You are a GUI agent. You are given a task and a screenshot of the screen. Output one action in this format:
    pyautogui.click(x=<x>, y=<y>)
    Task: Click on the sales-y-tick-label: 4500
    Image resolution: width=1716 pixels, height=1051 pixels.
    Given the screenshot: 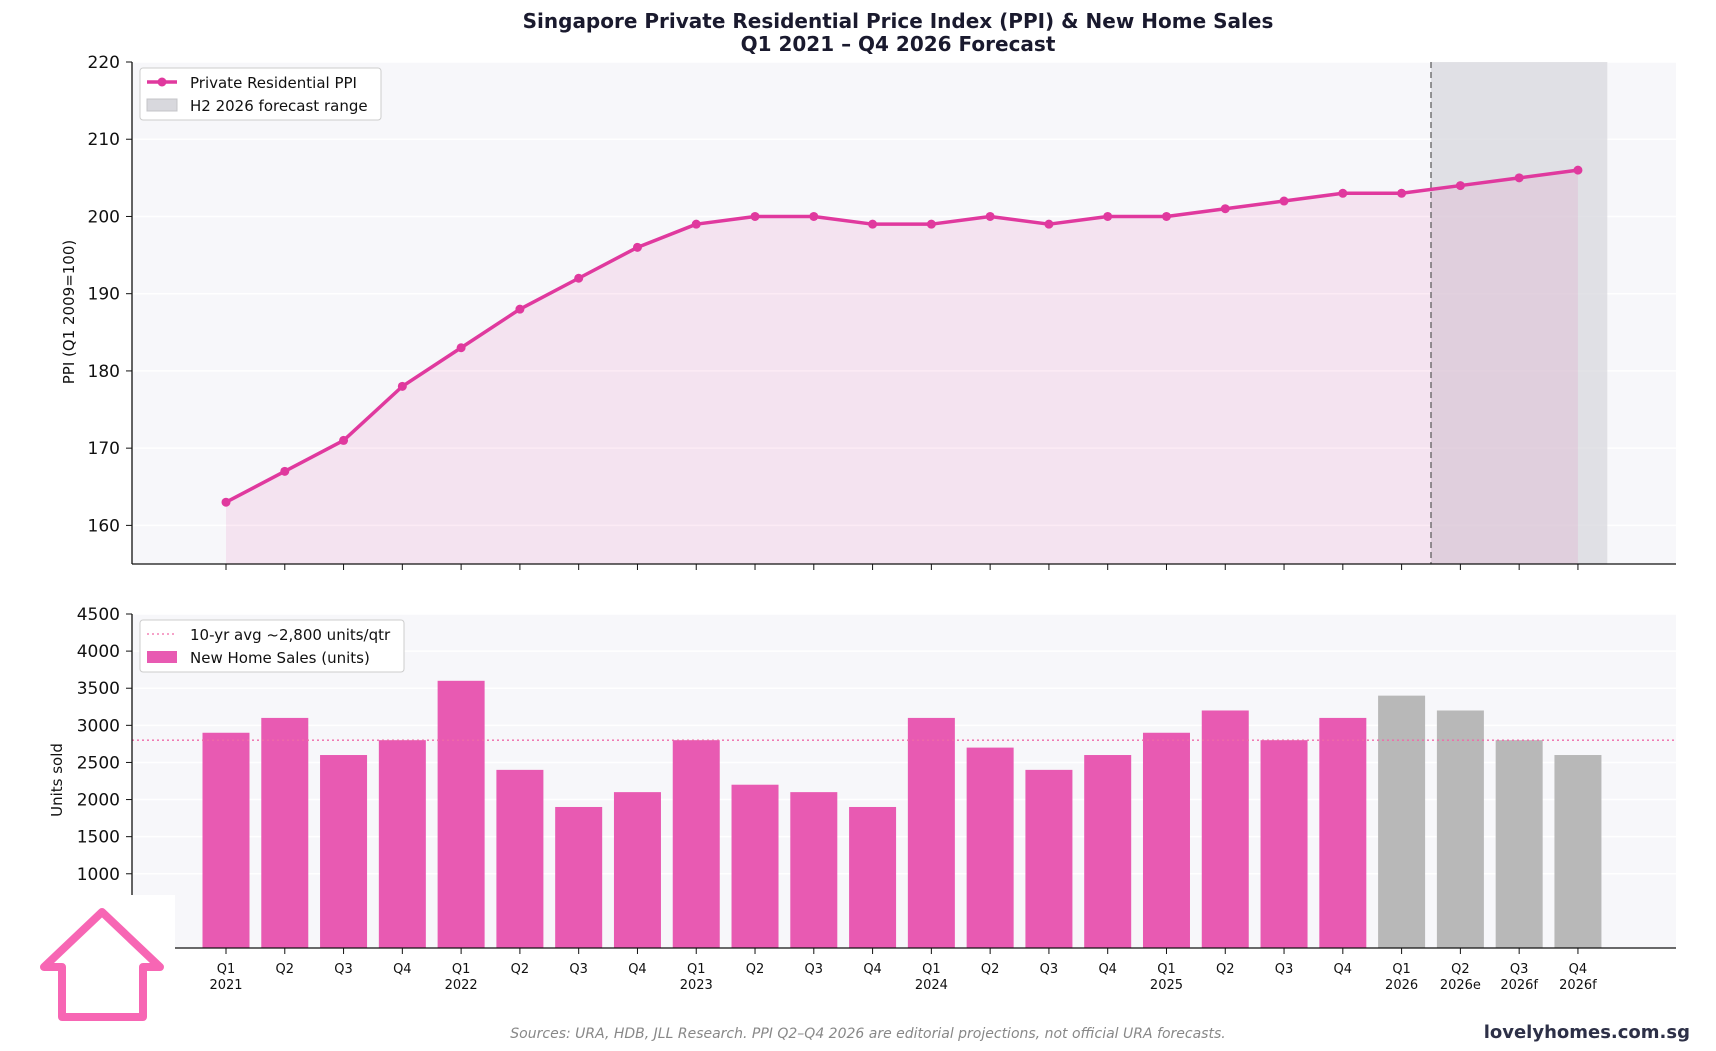 What is the action you would take?
    pyautogui.click(x=98, y=615)
    